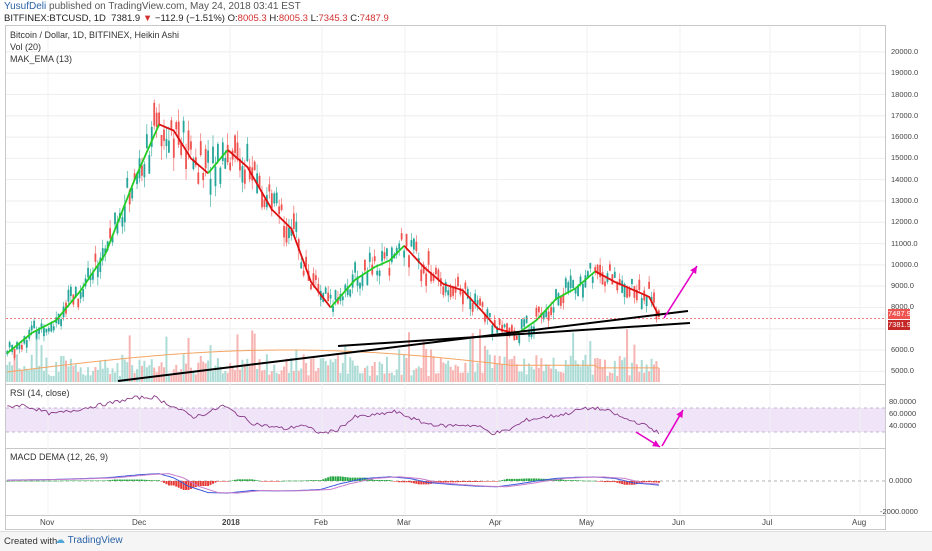 The width and height of the screenshot is (932, 551). What do you see at coordinates (41, 59) in the screenshot?
I see `ema-legend: MAK_EMA (13)` at bounding box center [41, 59].